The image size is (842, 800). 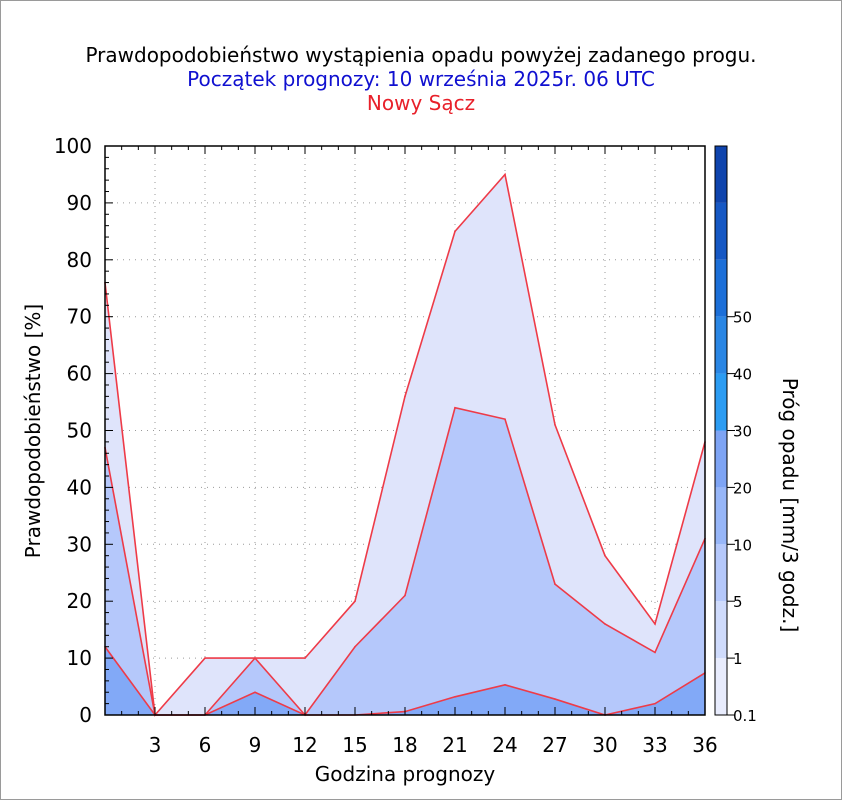 I want to click on y-tick-label: 80, so click(x=79, y=260).